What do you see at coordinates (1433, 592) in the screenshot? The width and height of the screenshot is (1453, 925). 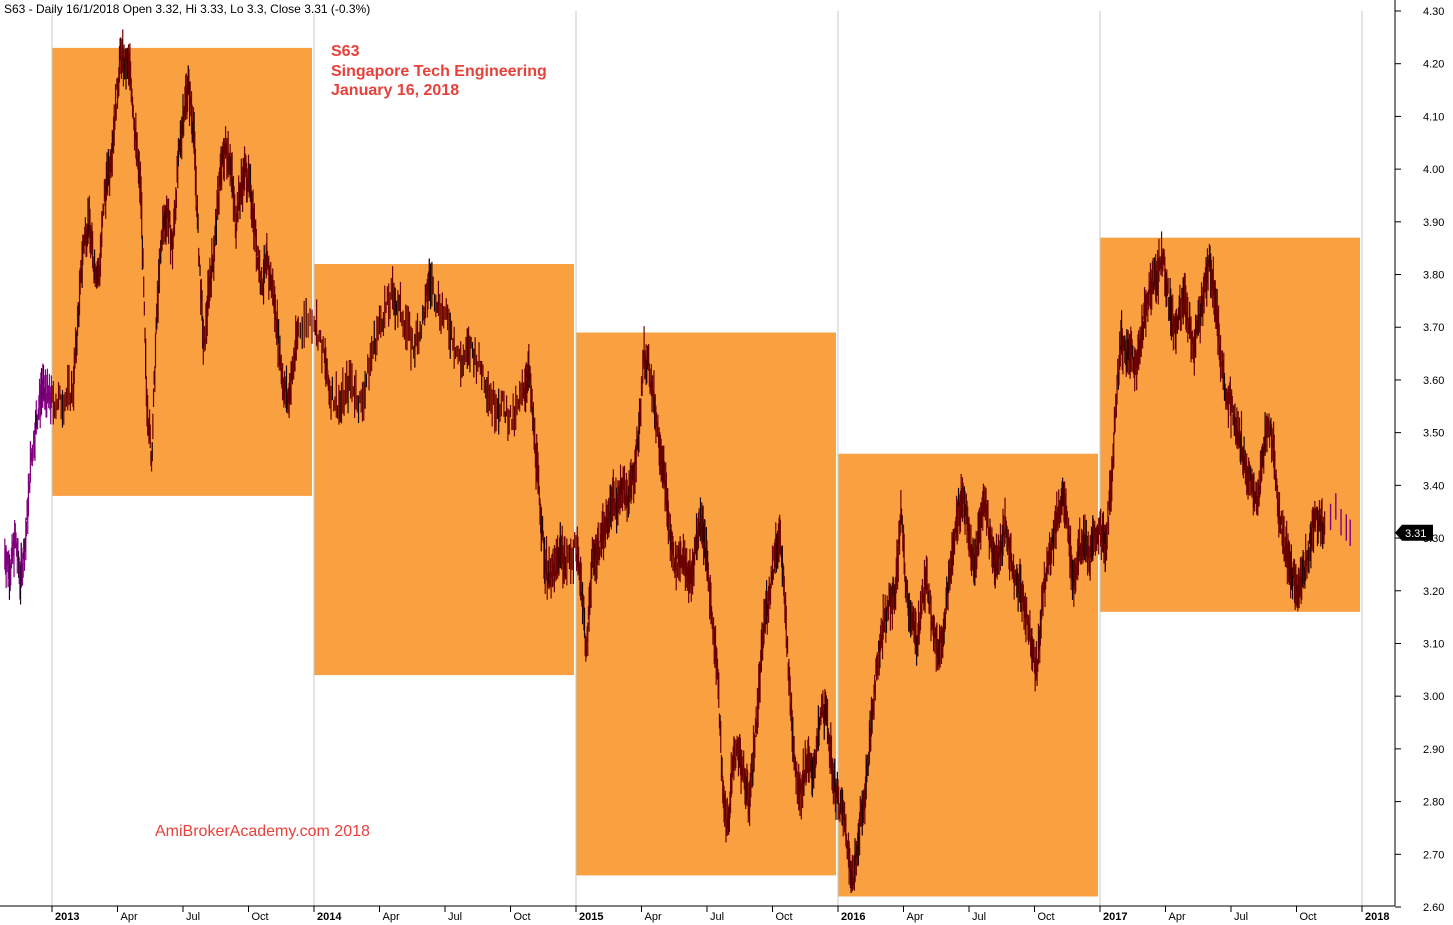 I see `y-tick-label: 3.20` at bounding box center [1433, 592].